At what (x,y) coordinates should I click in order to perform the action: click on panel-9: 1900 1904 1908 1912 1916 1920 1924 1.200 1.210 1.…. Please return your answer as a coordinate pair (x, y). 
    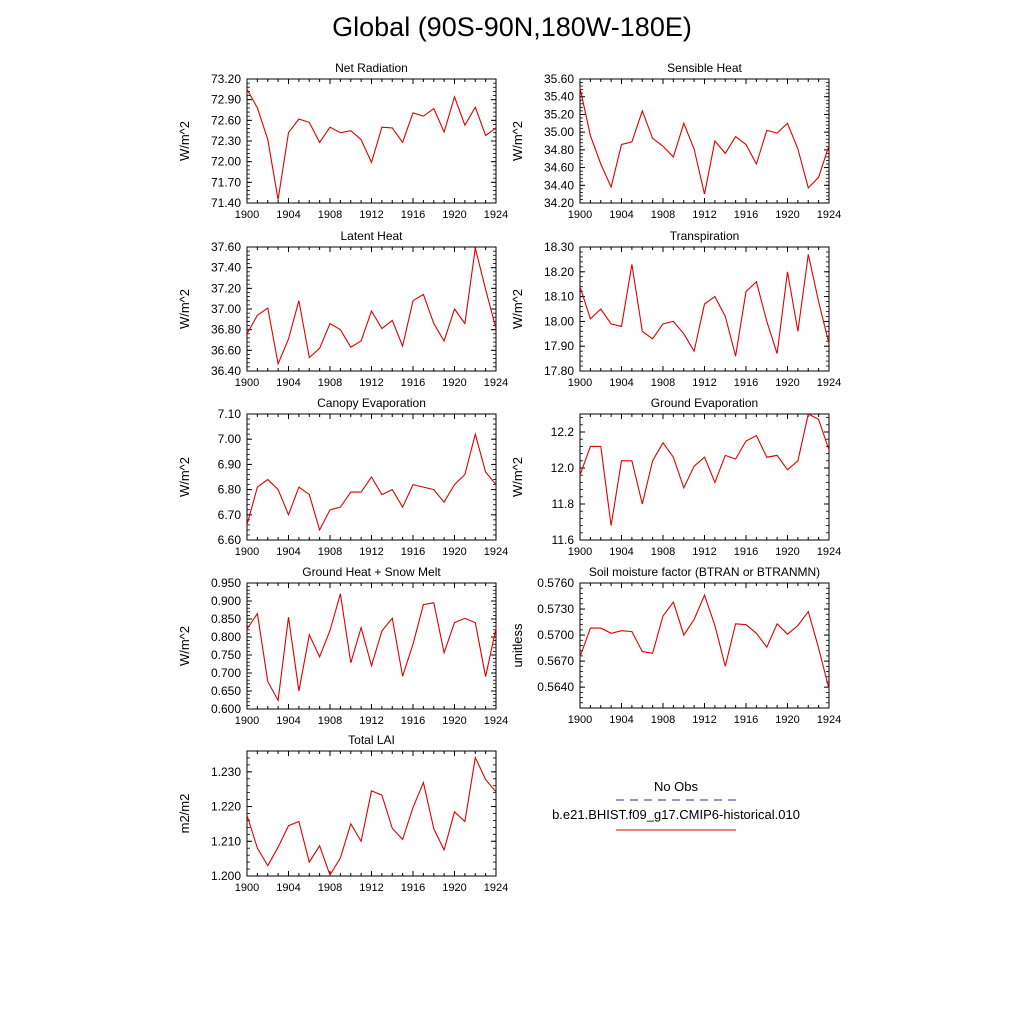
    Looking at the image, I should click on (342, 813).